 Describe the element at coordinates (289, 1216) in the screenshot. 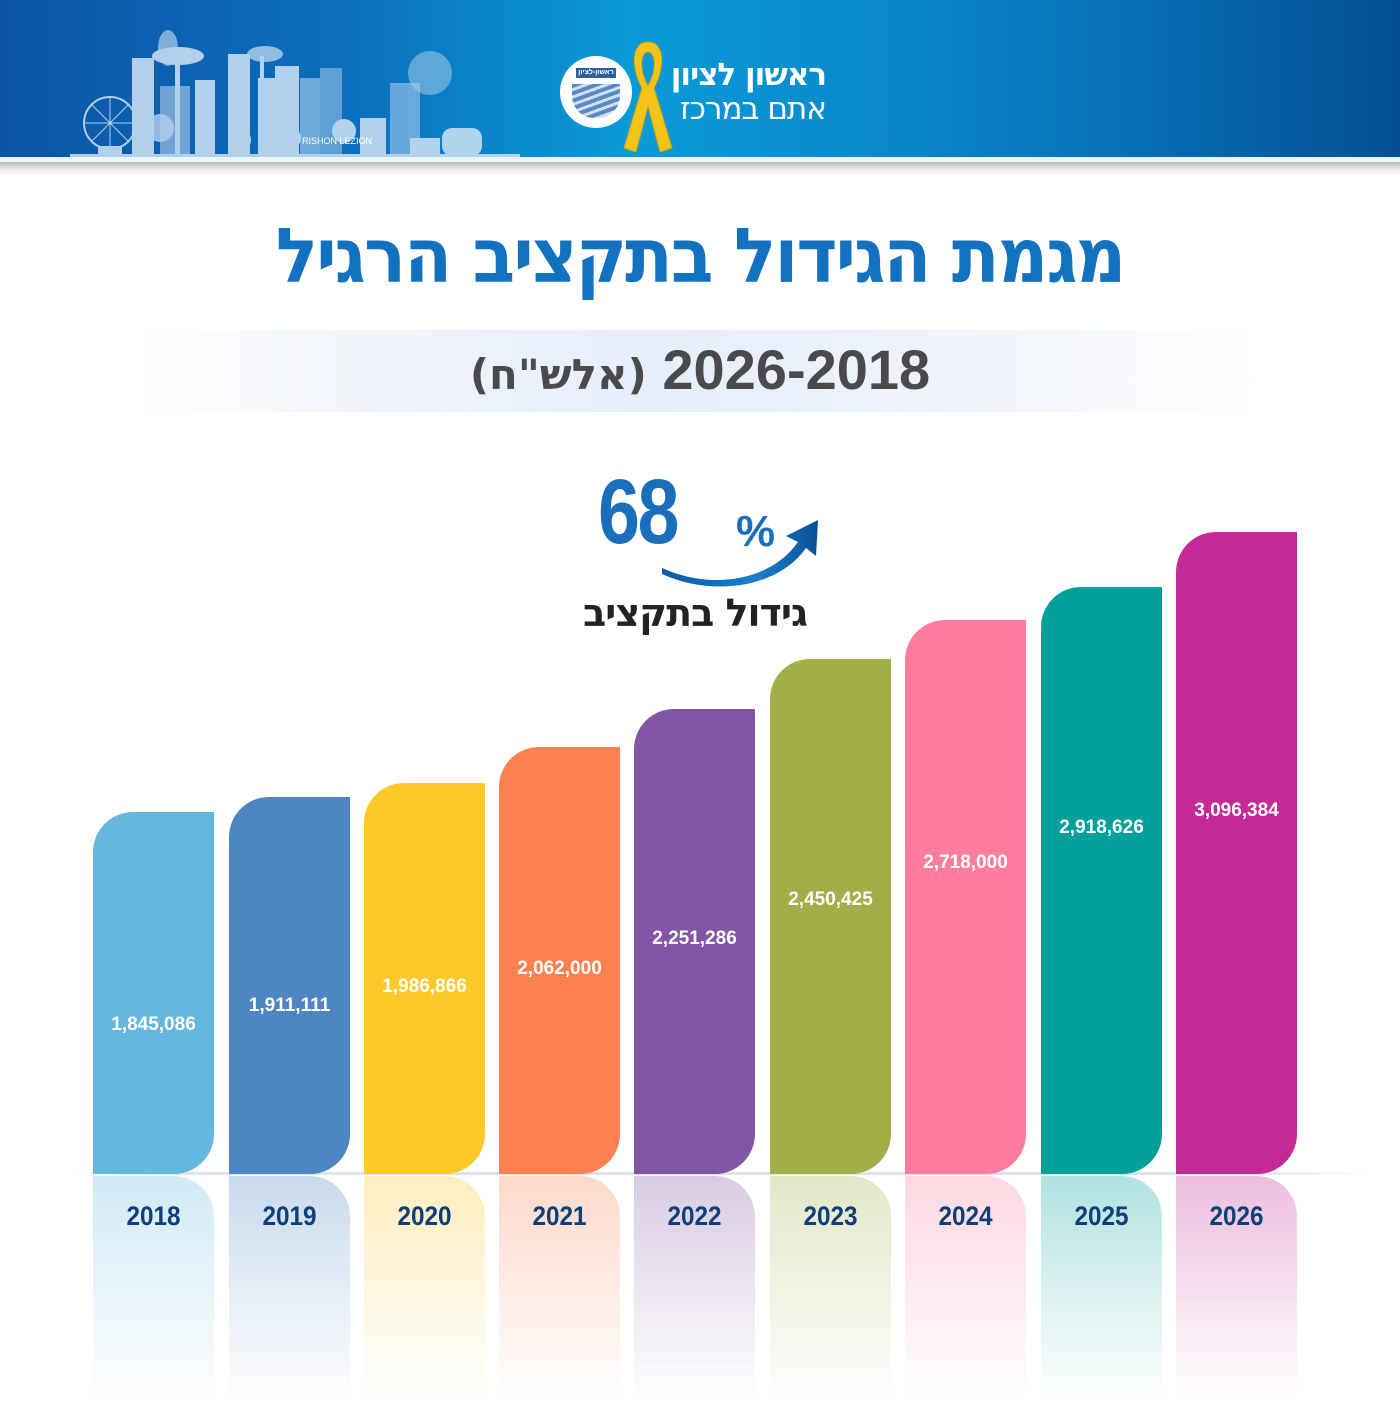

I see `year-label-2019: 2019` at that location.